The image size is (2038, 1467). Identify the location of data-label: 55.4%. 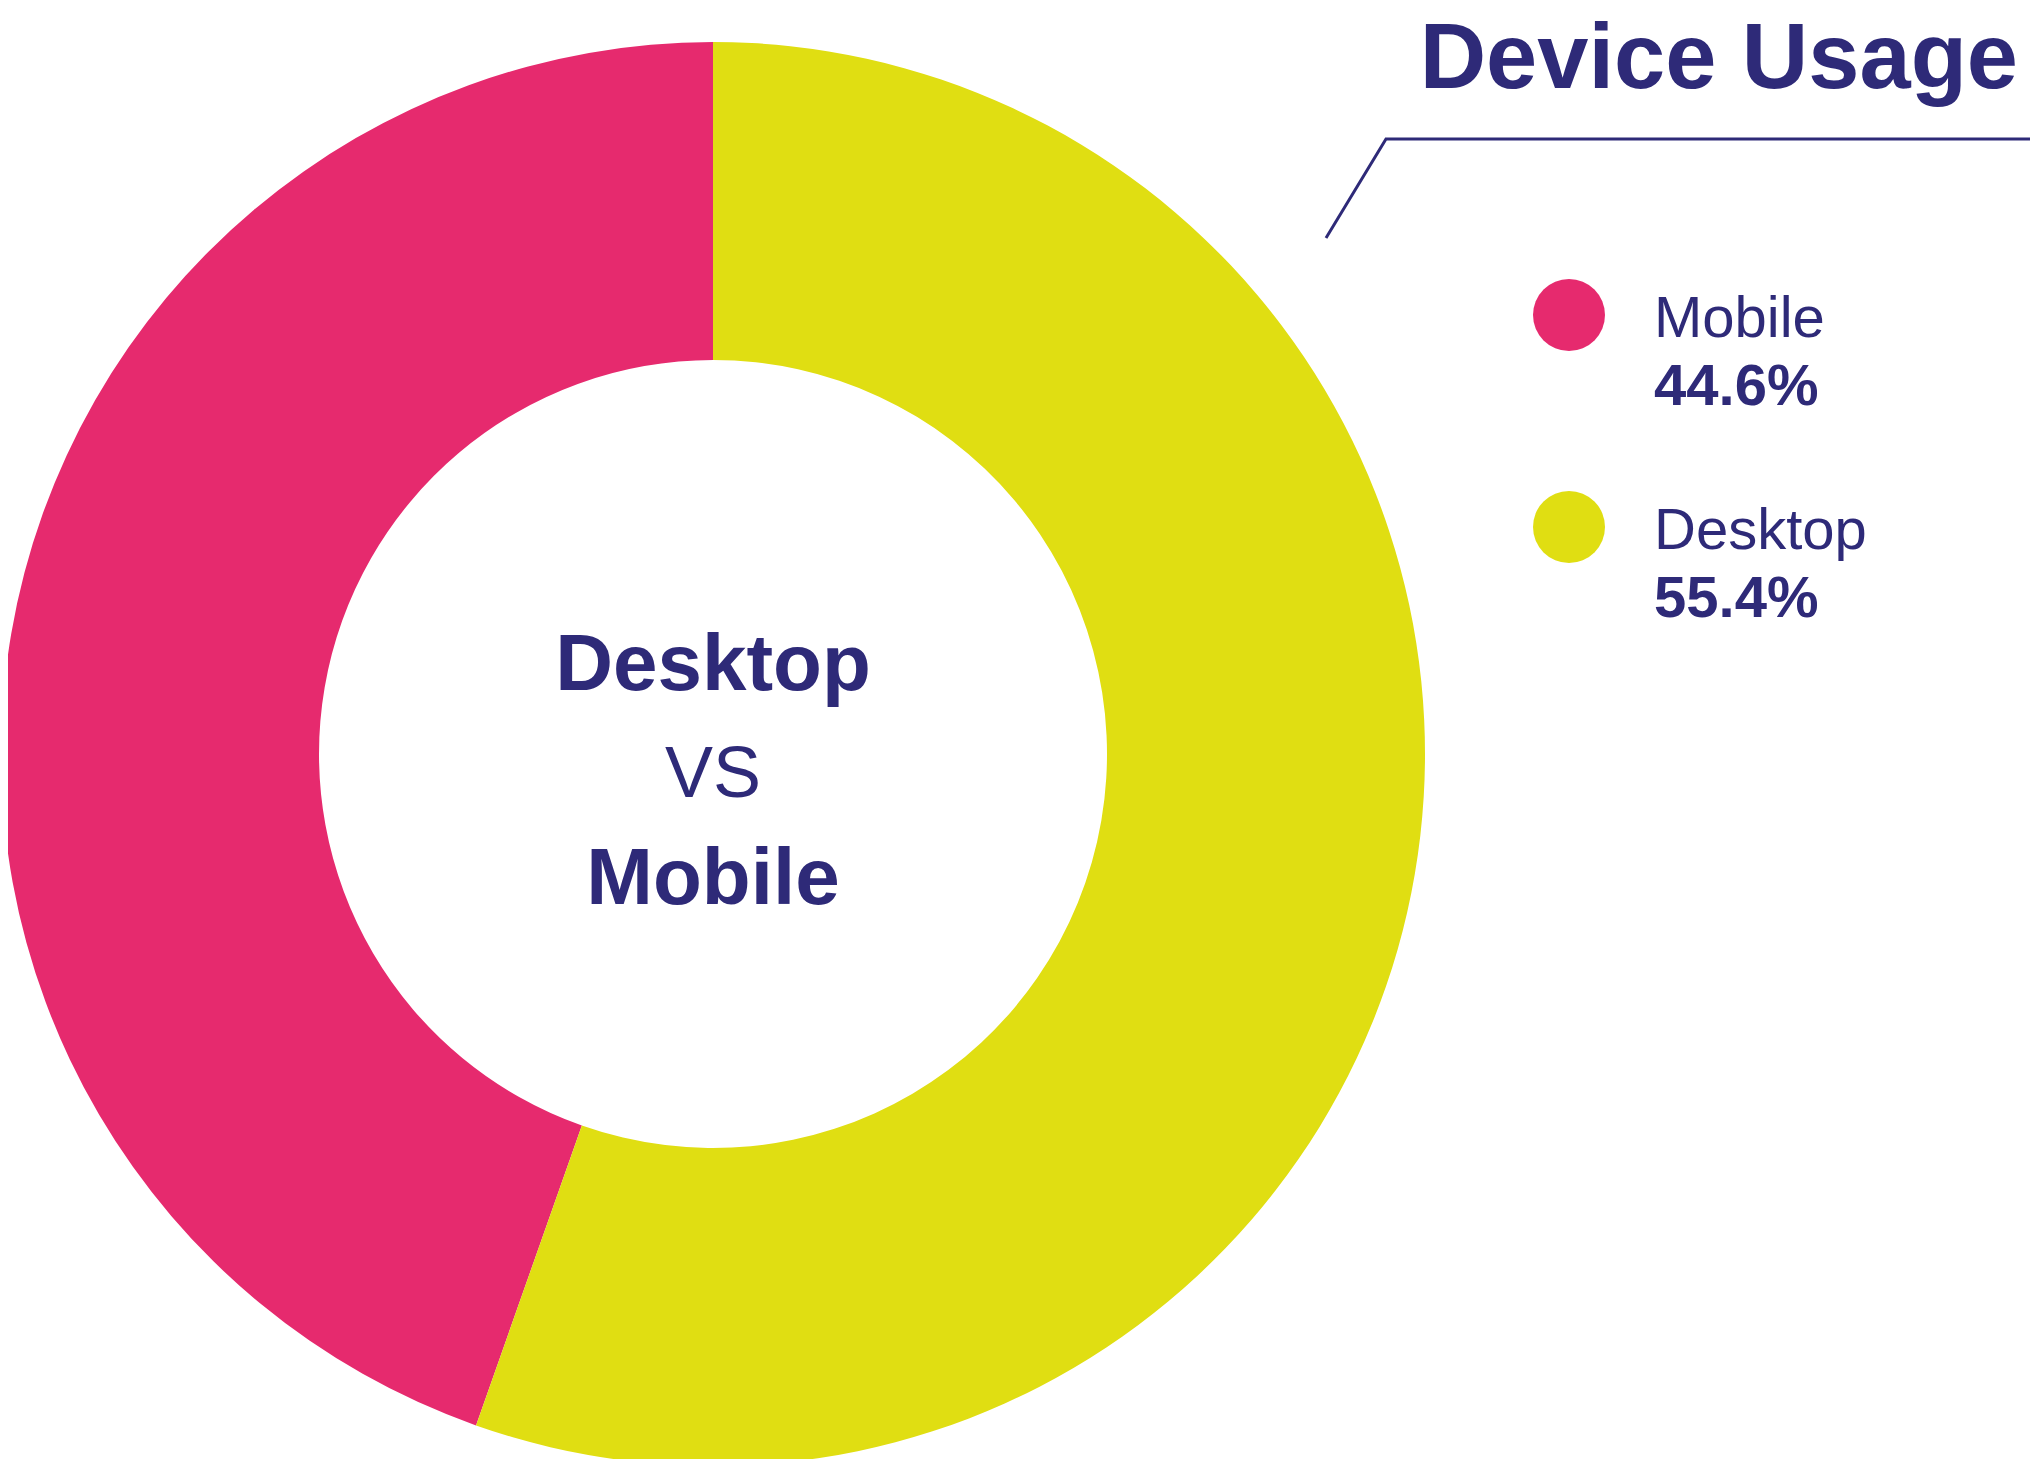
(1736, 596).